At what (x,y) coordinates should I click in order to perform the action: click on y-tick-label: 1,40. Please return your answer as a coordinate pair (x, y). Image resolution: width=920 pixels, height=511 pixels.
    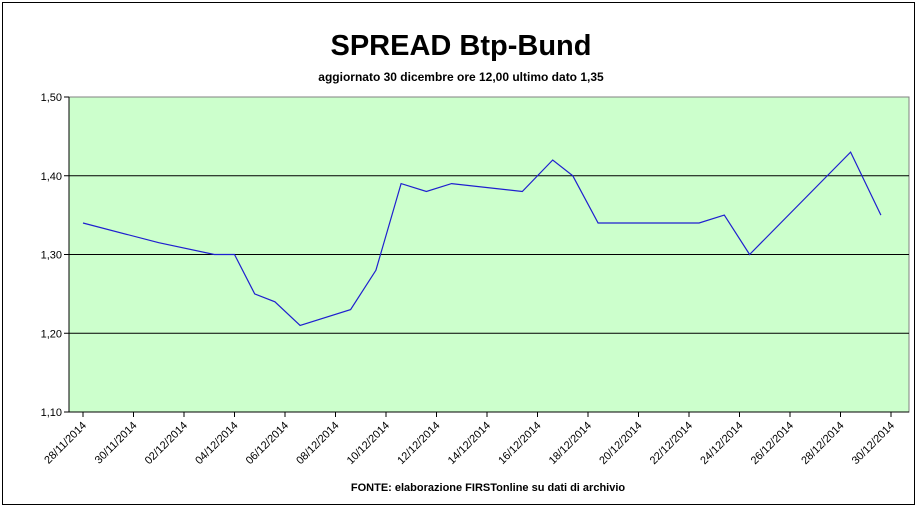
    Looking at the image, I should click on (51, 177).